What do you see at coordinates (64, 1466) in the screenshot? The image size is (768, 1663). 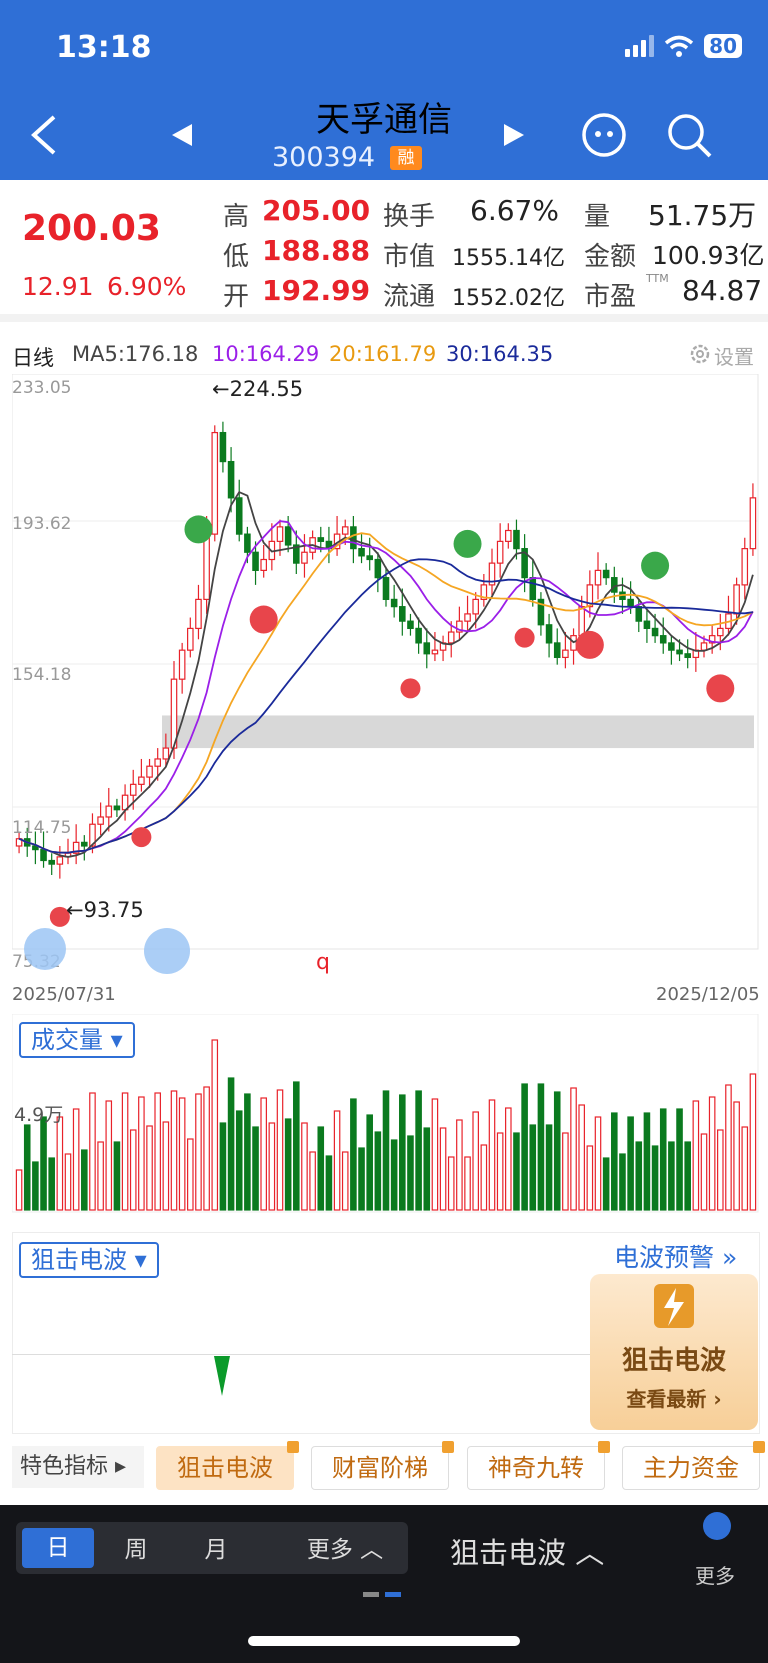 I see `feature-indicator-text: 特色指标` at bounding box center [64, 1466].